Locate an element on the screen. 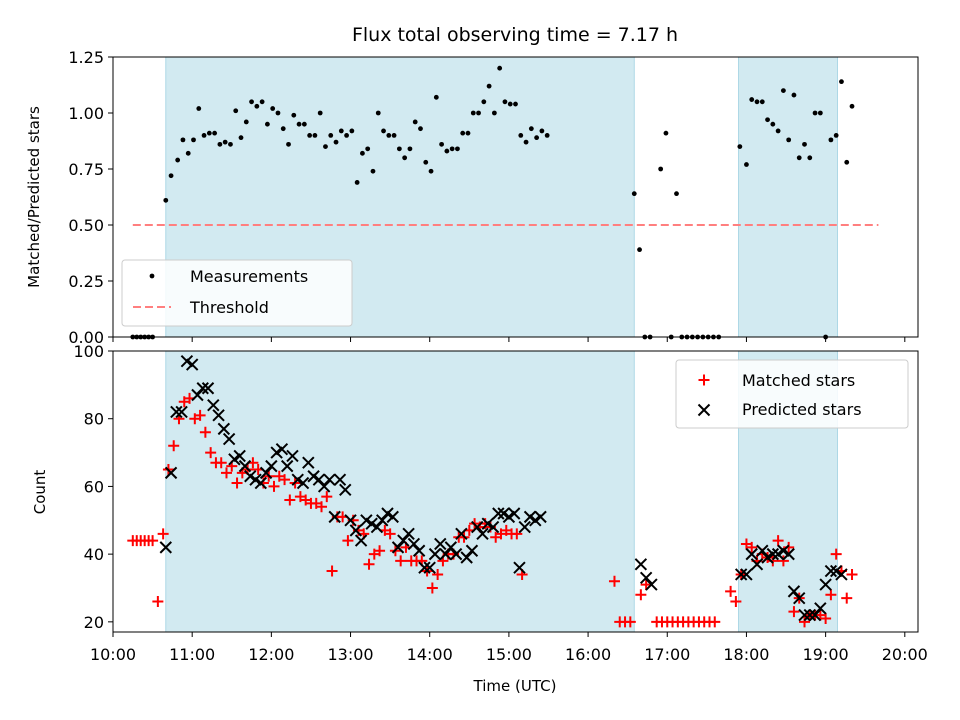  y-tick-label: 0.00 is located at coordinates (86, 337).